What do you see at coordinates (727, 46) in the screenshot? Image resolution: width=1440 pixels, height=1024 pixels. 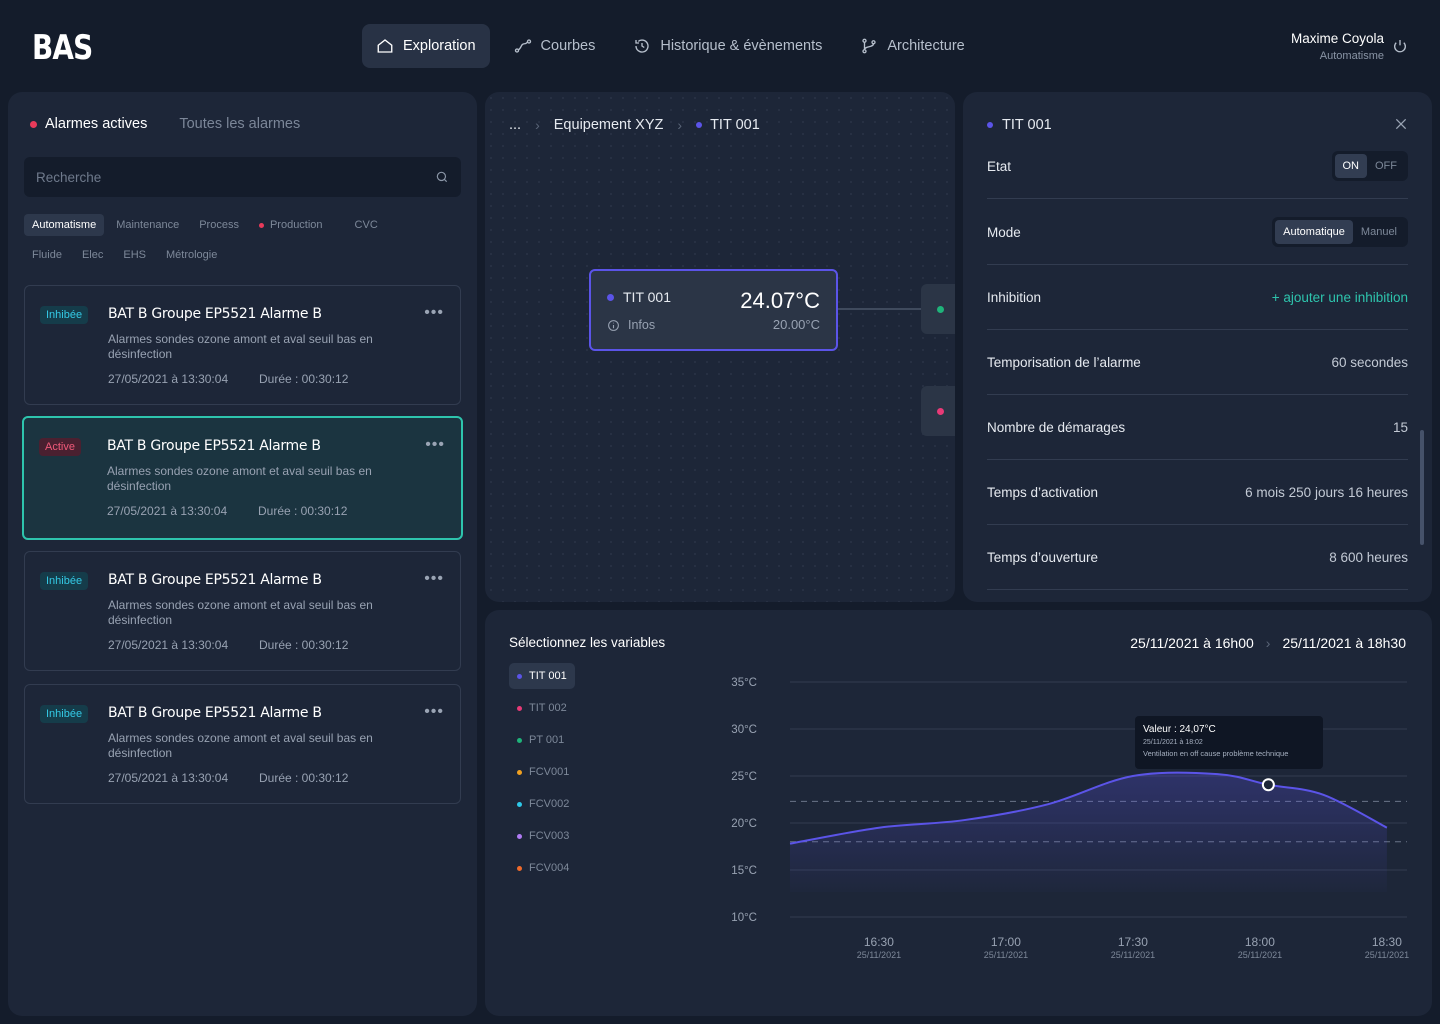 I see `nav-historique: Historique & évènements` at bounding box center [727, 46].